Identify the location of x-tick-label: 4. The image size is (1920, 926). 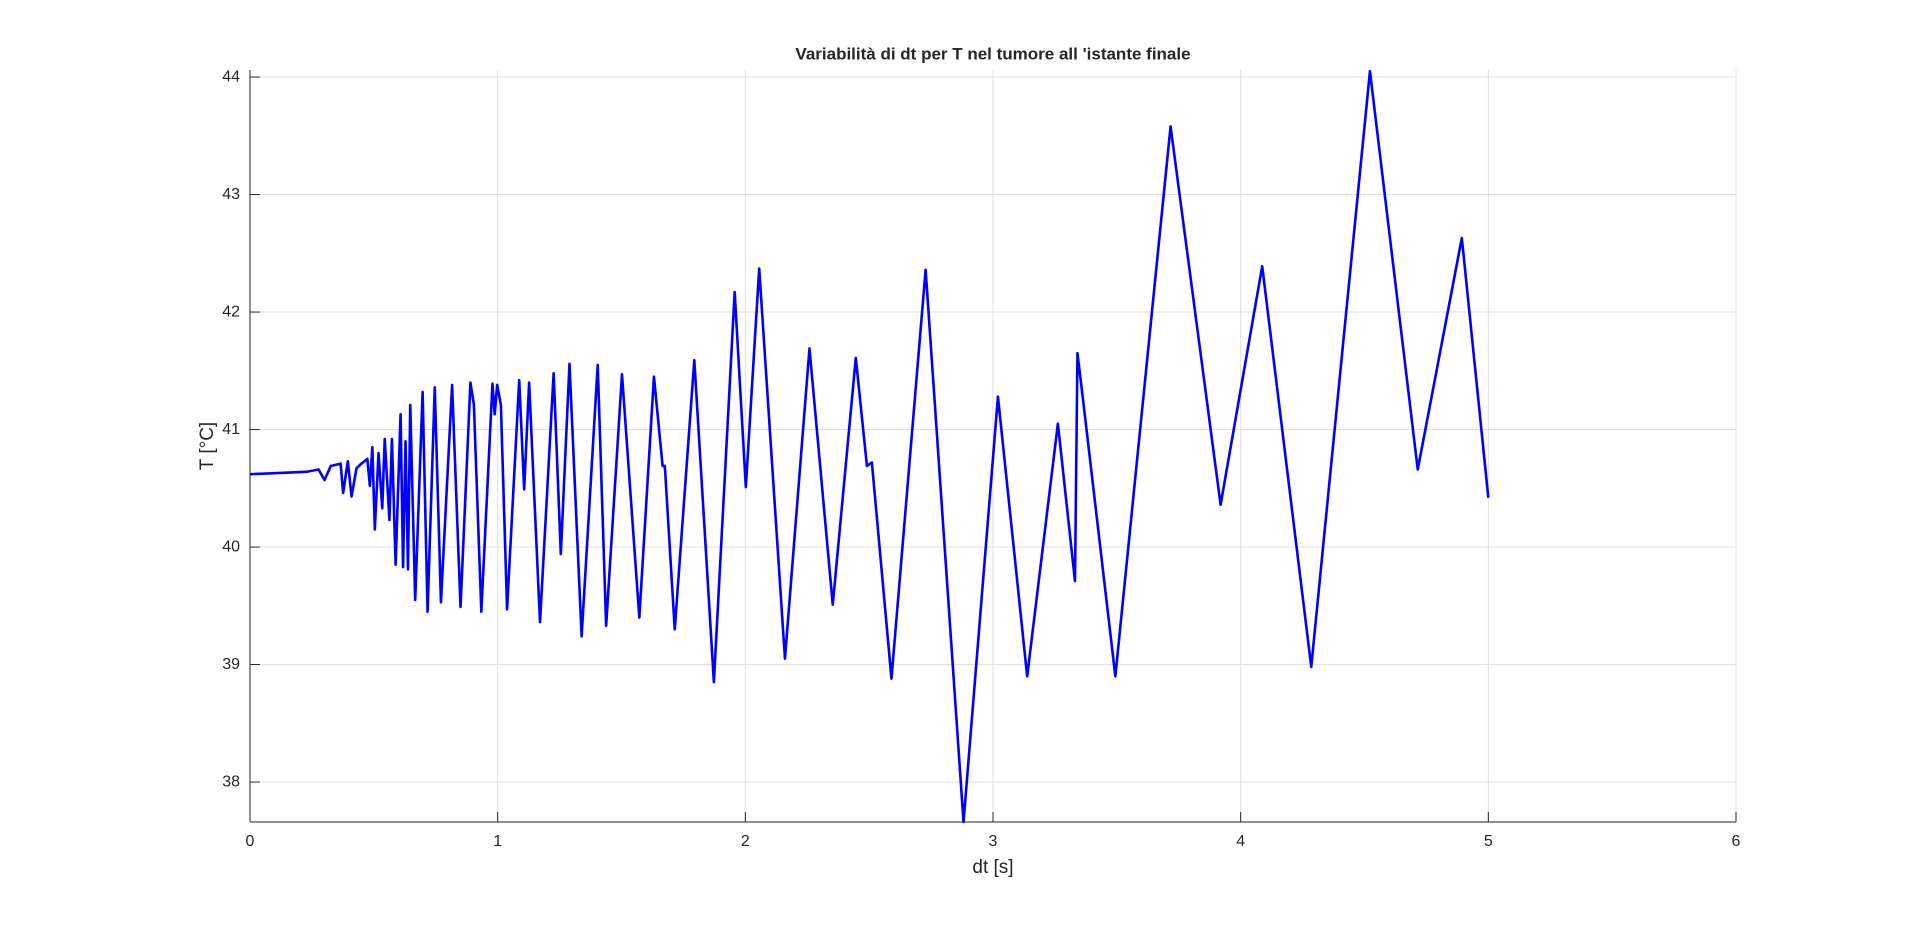
(1240, 841).